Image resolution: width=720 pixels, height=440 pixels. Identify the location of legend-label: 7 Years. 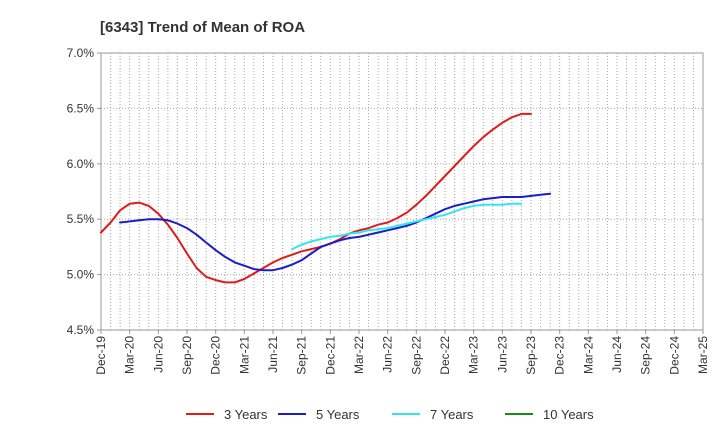
(452, 414).